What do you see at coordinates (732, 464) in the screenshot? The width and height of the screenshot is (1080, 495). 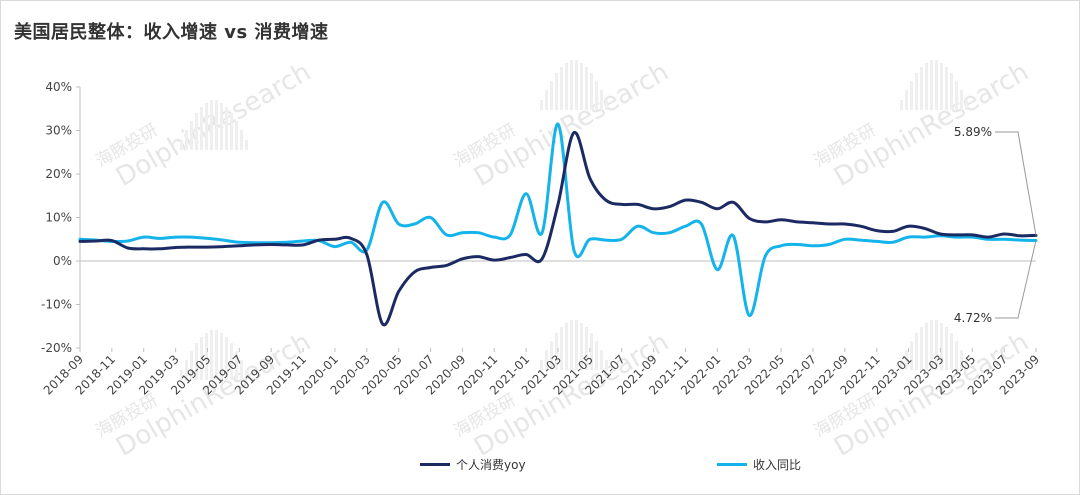 I see `legend-swatch-income` at bounding box center [732, 464].